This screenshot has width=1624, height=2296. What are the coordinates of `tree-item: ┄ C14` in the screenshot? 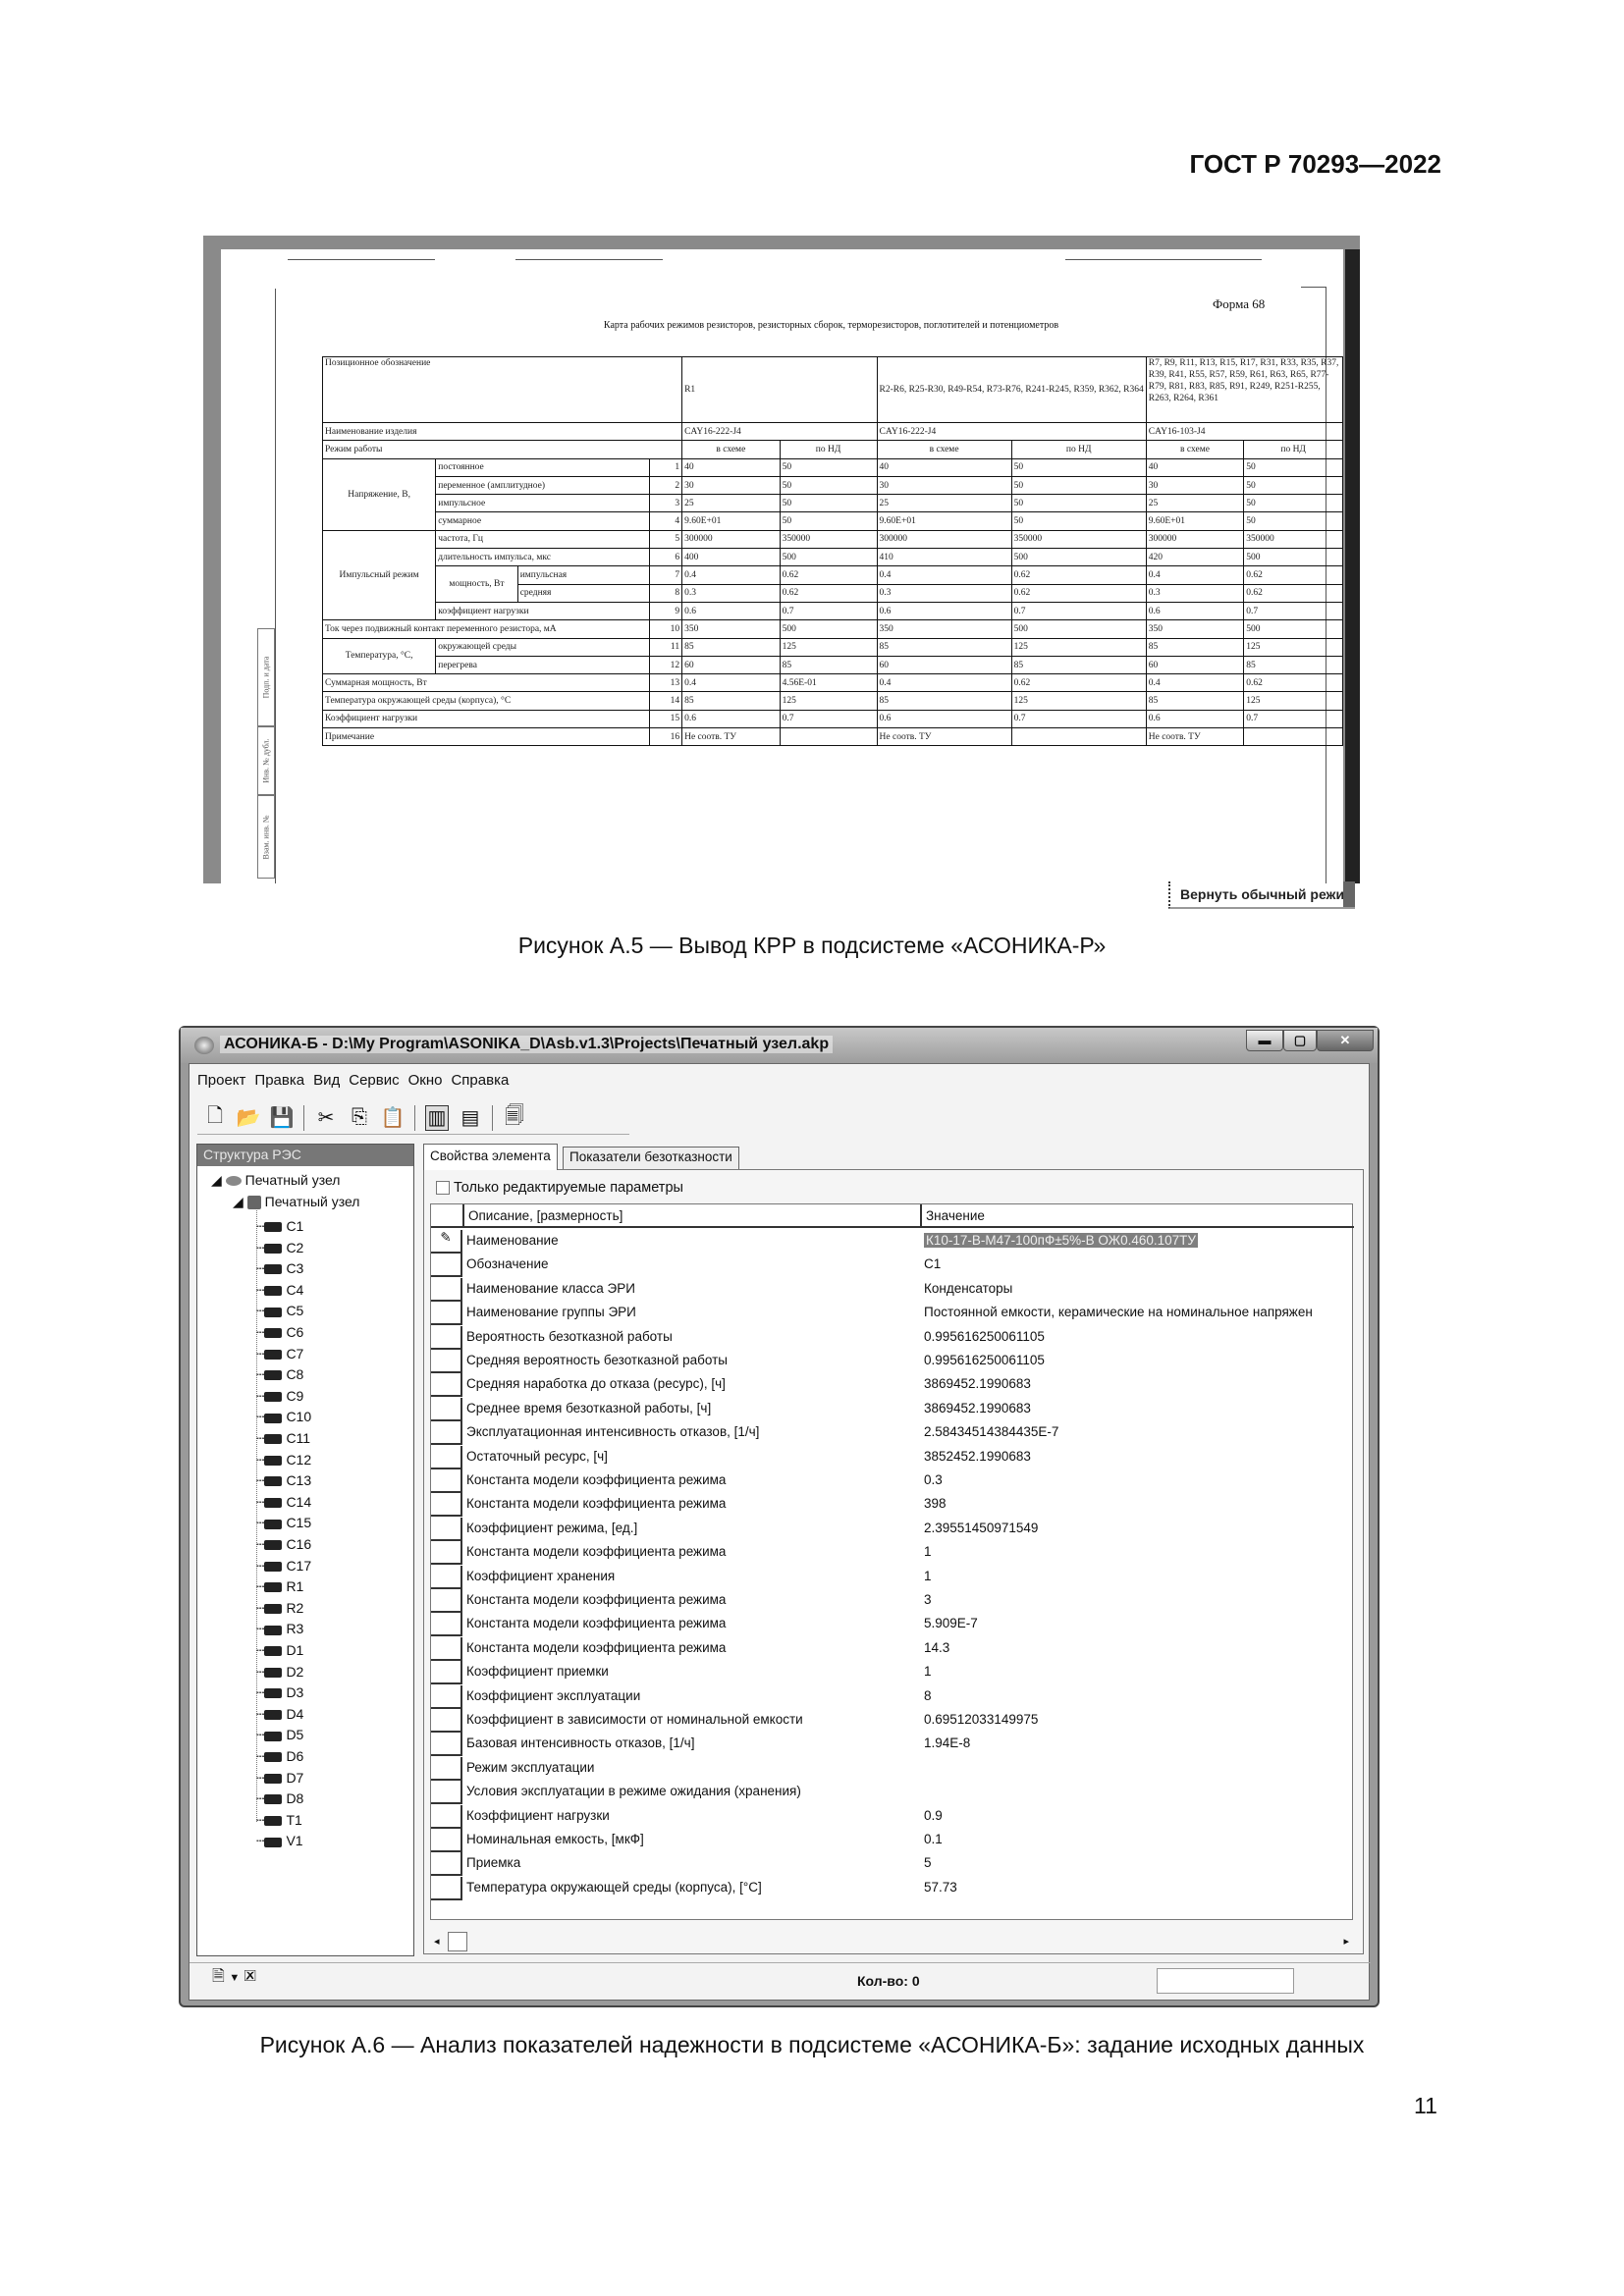 It's located at (283, 1502).